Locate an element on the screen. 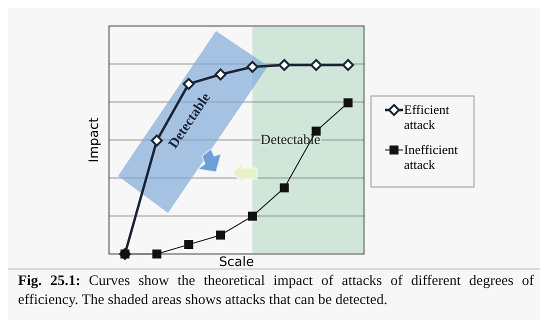 Image resolution: width=540 pixels, height=323 pixels. x-axis-title: Scale is located at coordinates (236, 262).